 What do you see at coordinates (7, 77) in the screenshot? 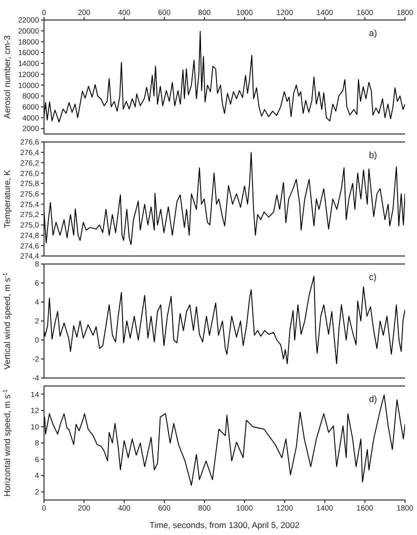
I see `y-axis-title: Aerosol number, cm-3` at bounding box center [7, 77].